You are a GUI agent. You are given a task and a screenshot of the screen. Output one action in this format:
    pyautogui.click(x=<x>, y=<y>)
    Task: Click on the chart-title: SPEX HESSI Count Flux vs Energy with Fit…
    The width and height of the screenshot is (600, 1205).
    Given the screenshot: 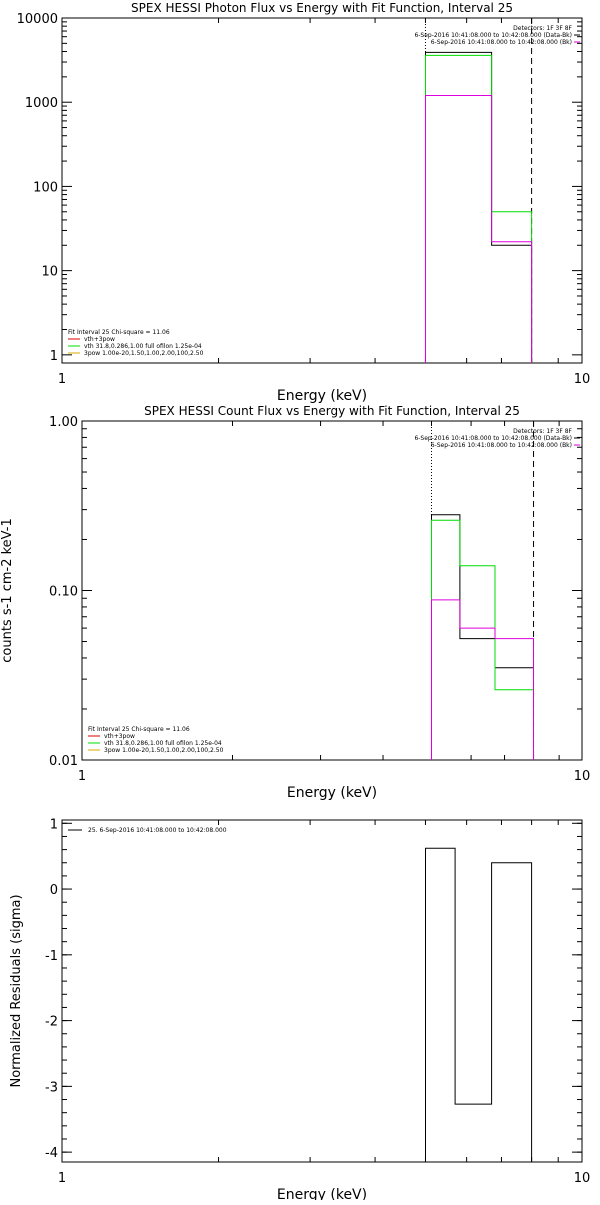 What is the action you would take?
    pyautogui.click(x=332, y=411)
    